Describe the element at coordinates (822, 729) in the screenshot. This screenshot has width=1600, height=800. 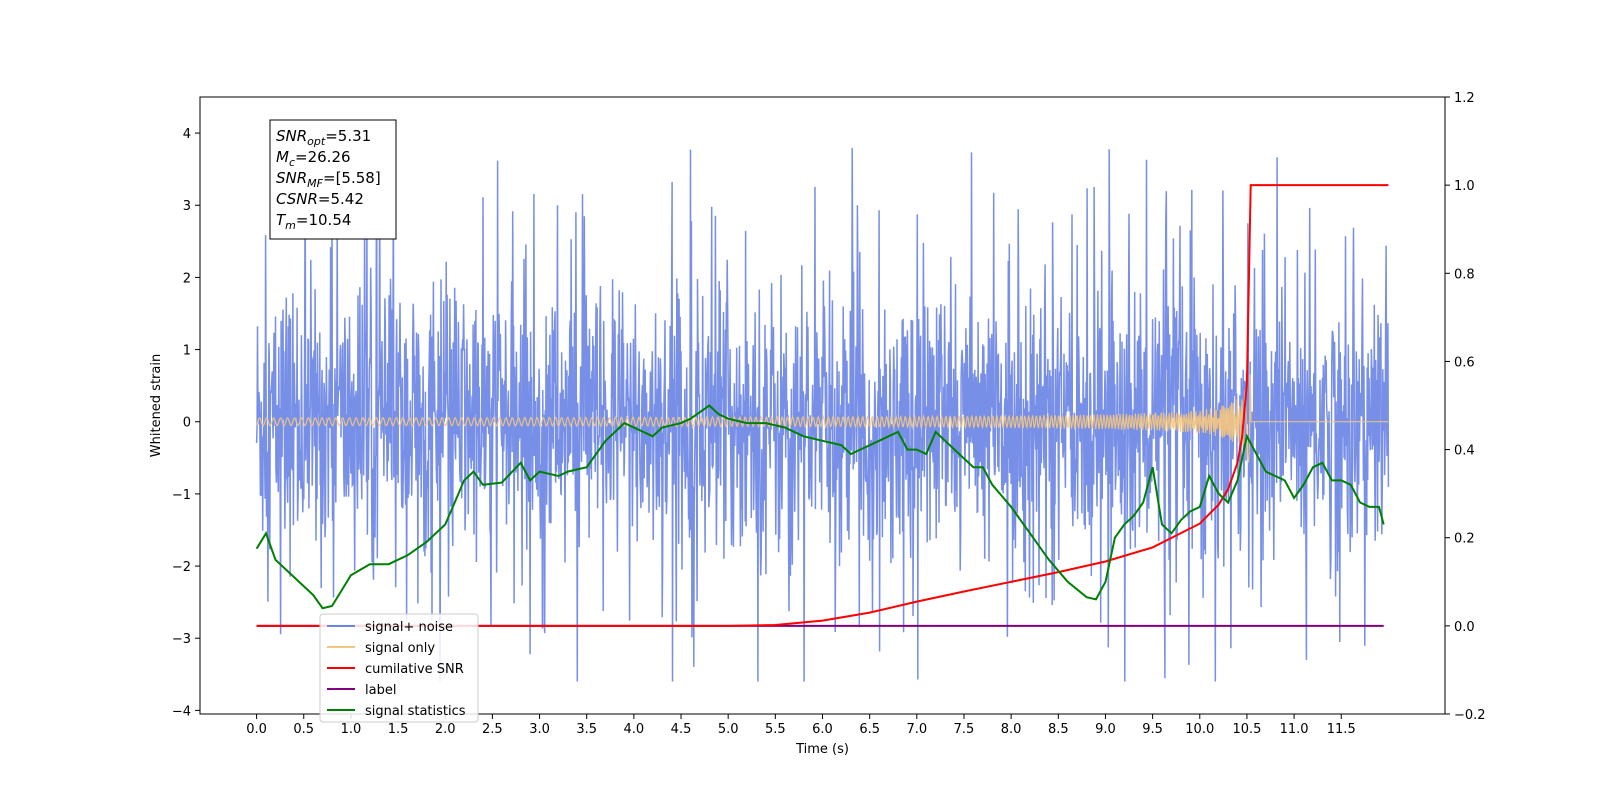
I see `x-tick-label: 6.0` at that location.